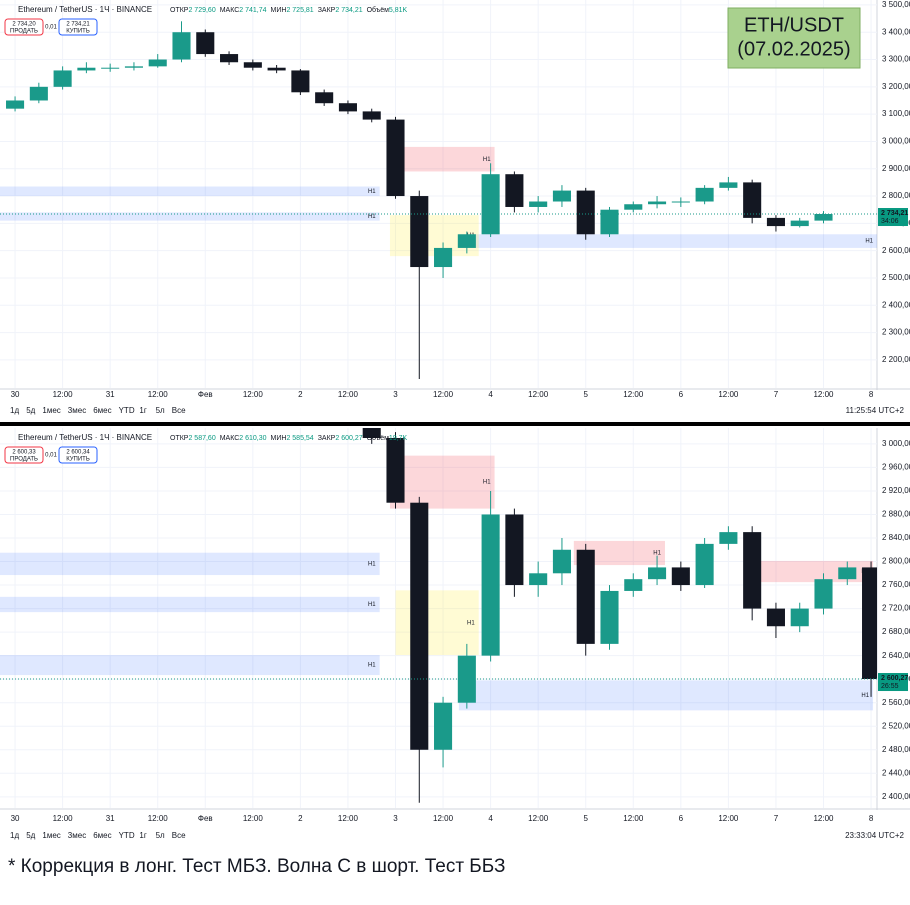 Image resolution: width=910 pixels, height=905 pixels. I want to click on stat-value: 2 600,27, so click(348, 438).